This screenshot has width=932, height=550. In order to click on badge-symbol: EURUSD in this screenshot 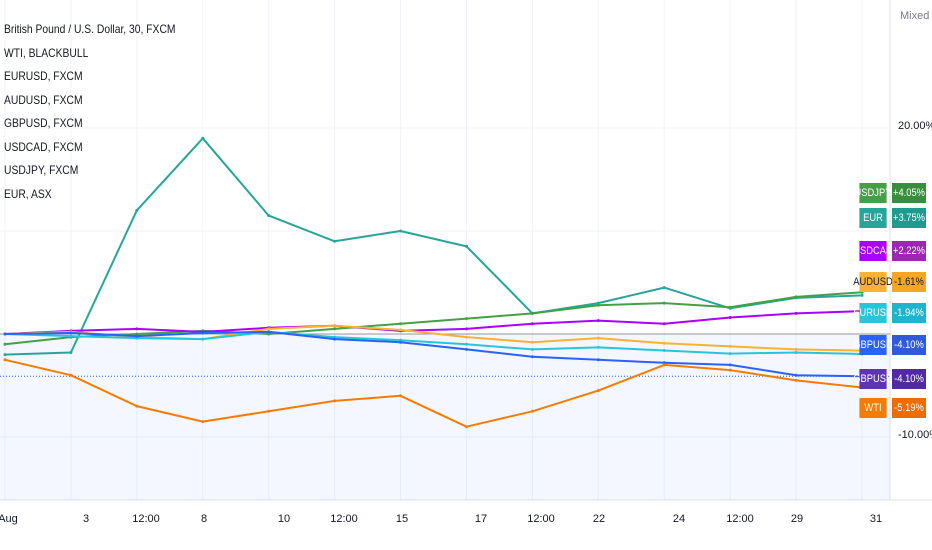, I will do `click(873, 313)`.